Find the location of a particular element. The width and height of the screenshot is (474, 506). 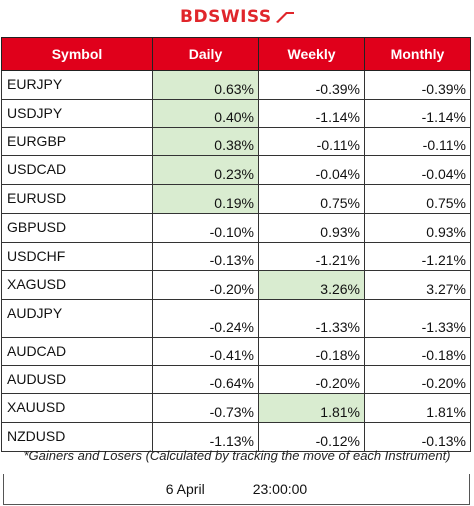

cell-weekly: 1.81% is located at coordinates (311, 408).